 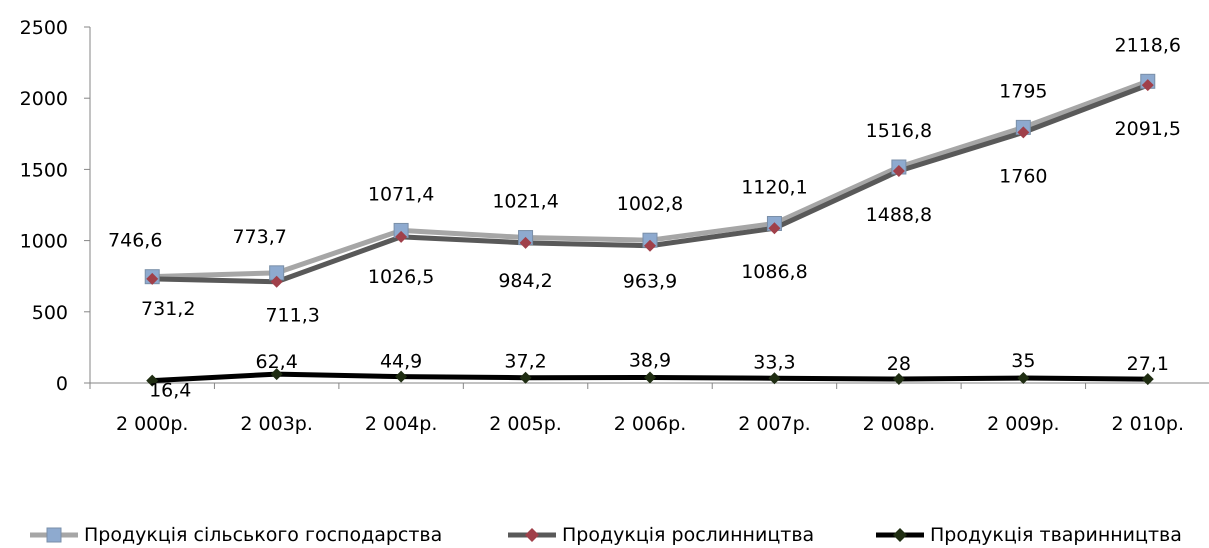 I want to click on legend-item-crops: Продукція рослинництва, so click(x=660, y=535).